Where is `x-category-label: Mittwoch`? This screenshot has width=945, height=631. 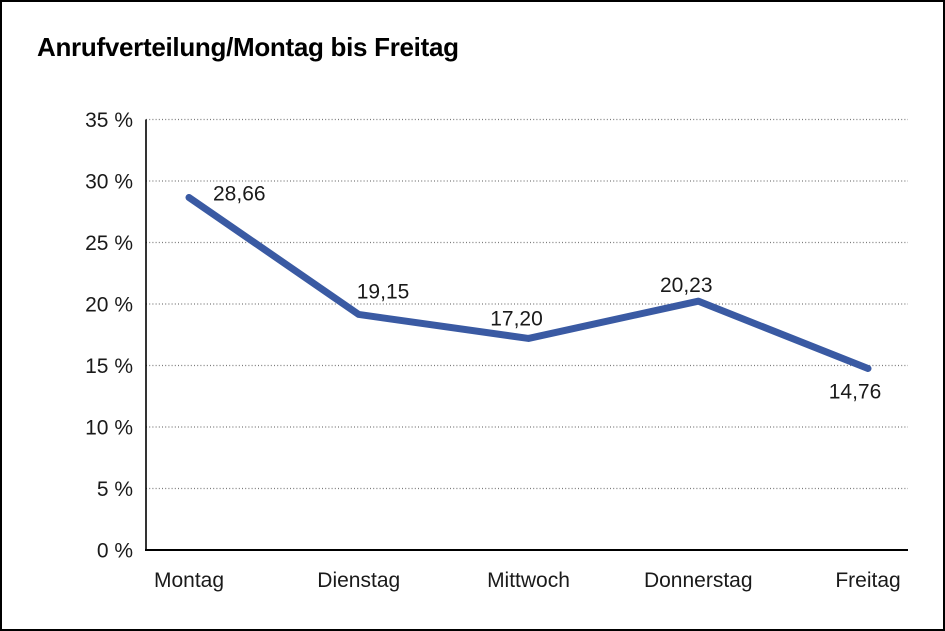 x-category-label: Mittwoch is located at coordinates (528, 580).